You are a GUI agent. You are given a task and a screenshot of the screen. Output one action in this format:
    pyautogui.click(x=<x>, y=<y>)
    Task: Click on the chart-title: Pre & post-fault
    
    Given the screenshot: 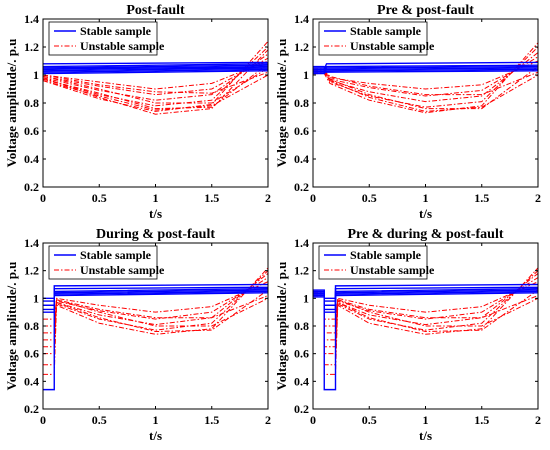 What is the action you would take?
    pyautogui.click(x=425, y=10)
    